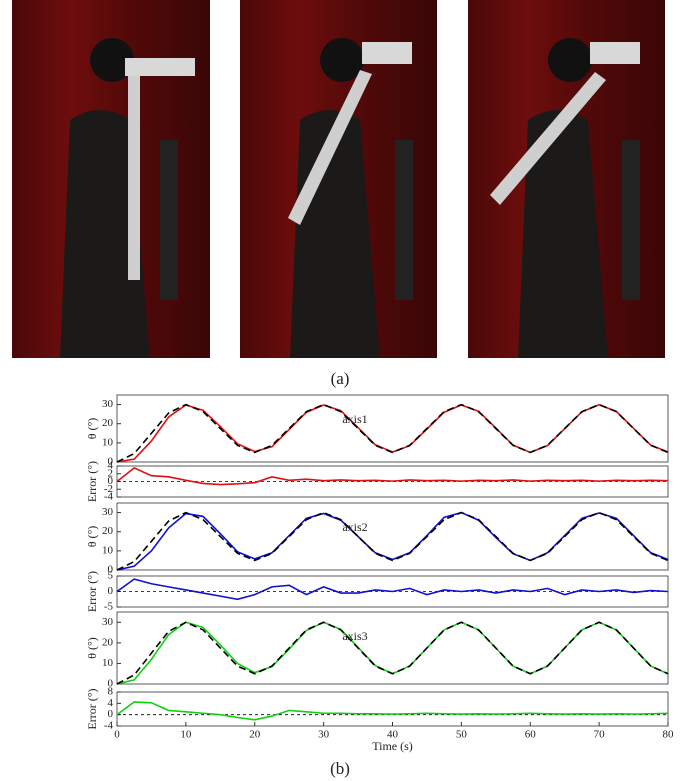  Describe the element at coordinates (340, 378) in the screenshot. I see `caption: (a)` at that location.